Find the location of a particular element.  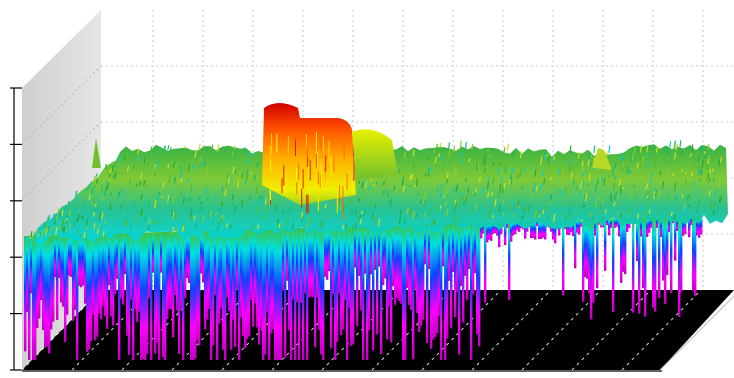

small-spike-left is located at coordinates (96, 153).